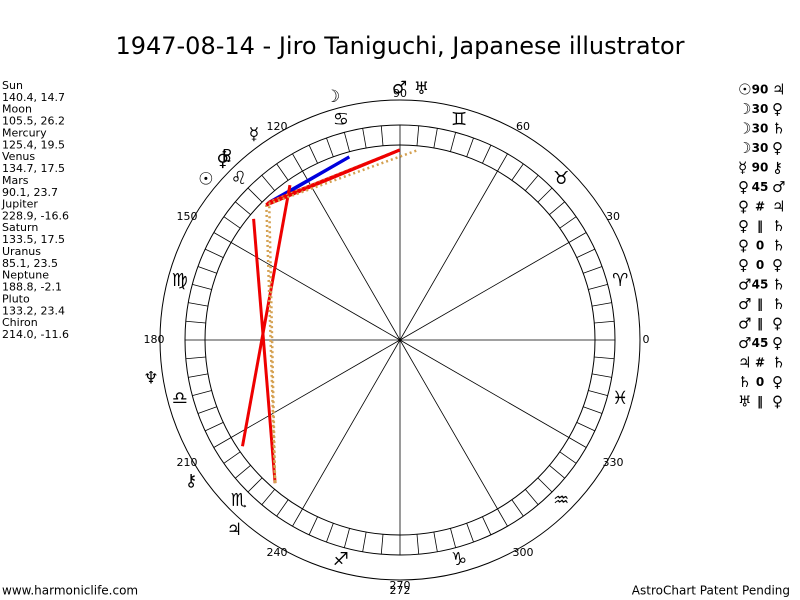 The width and height of the screenshot is (800, 600). What do you see at coordinates (33, 310) in the screenshot?
I see `planet-coords: 133.2, 23.4` at bounding box center [33, 310].